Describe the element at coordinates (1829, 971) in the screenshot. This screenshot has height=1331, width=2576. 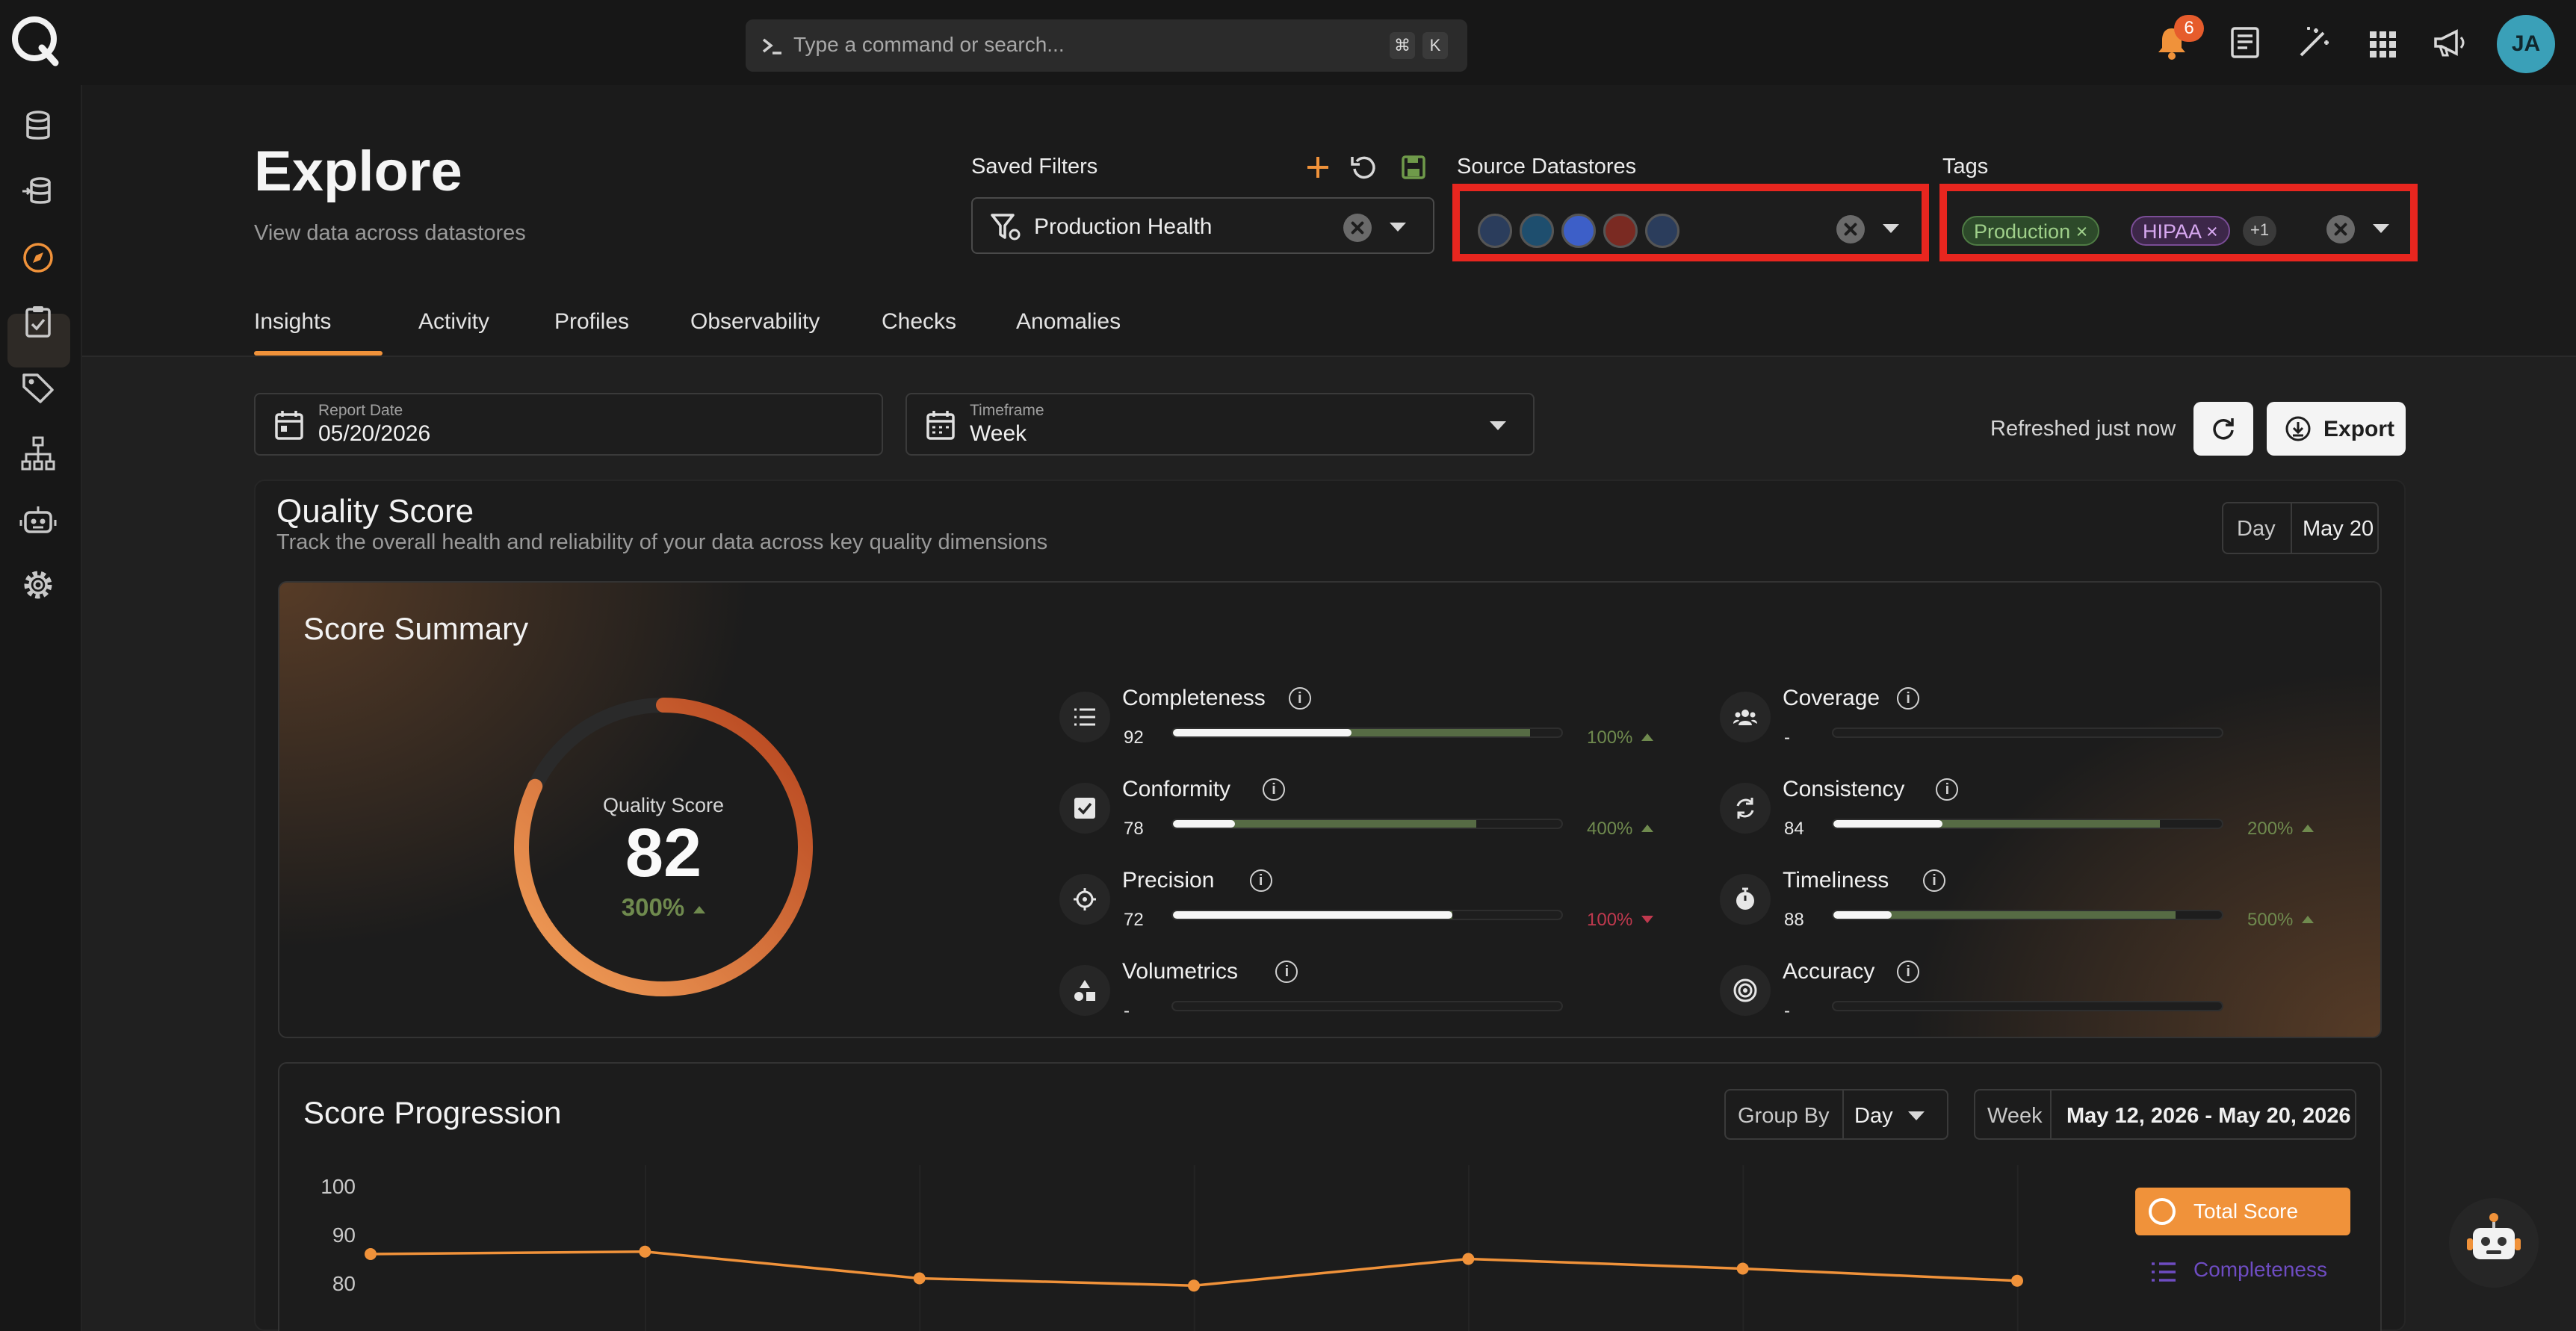
I see `metric-name-accuracy: Accuracy` at that location.